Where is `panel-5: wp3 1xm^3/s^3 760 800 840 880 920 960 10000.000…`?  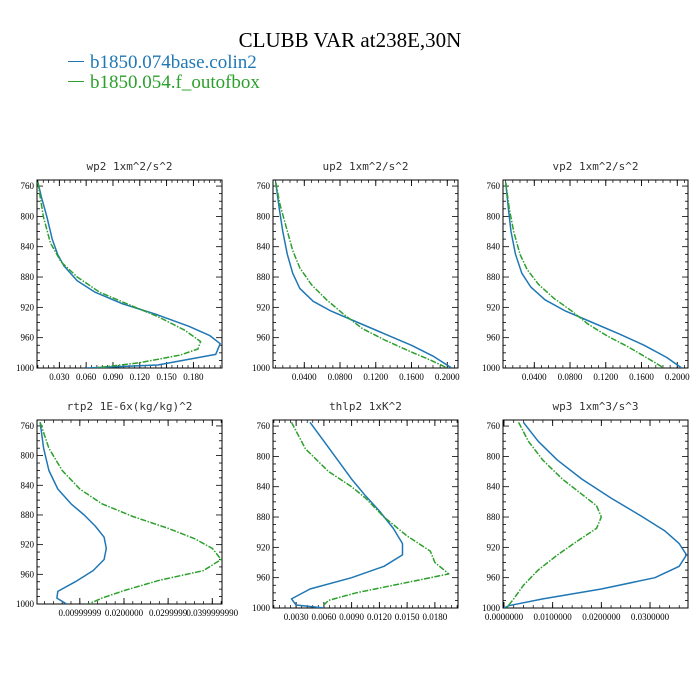 panel-5: wp3 1xm^3/s^3 760 800 840 880 920 960 10000.000… is located at coordinates (585, 511).